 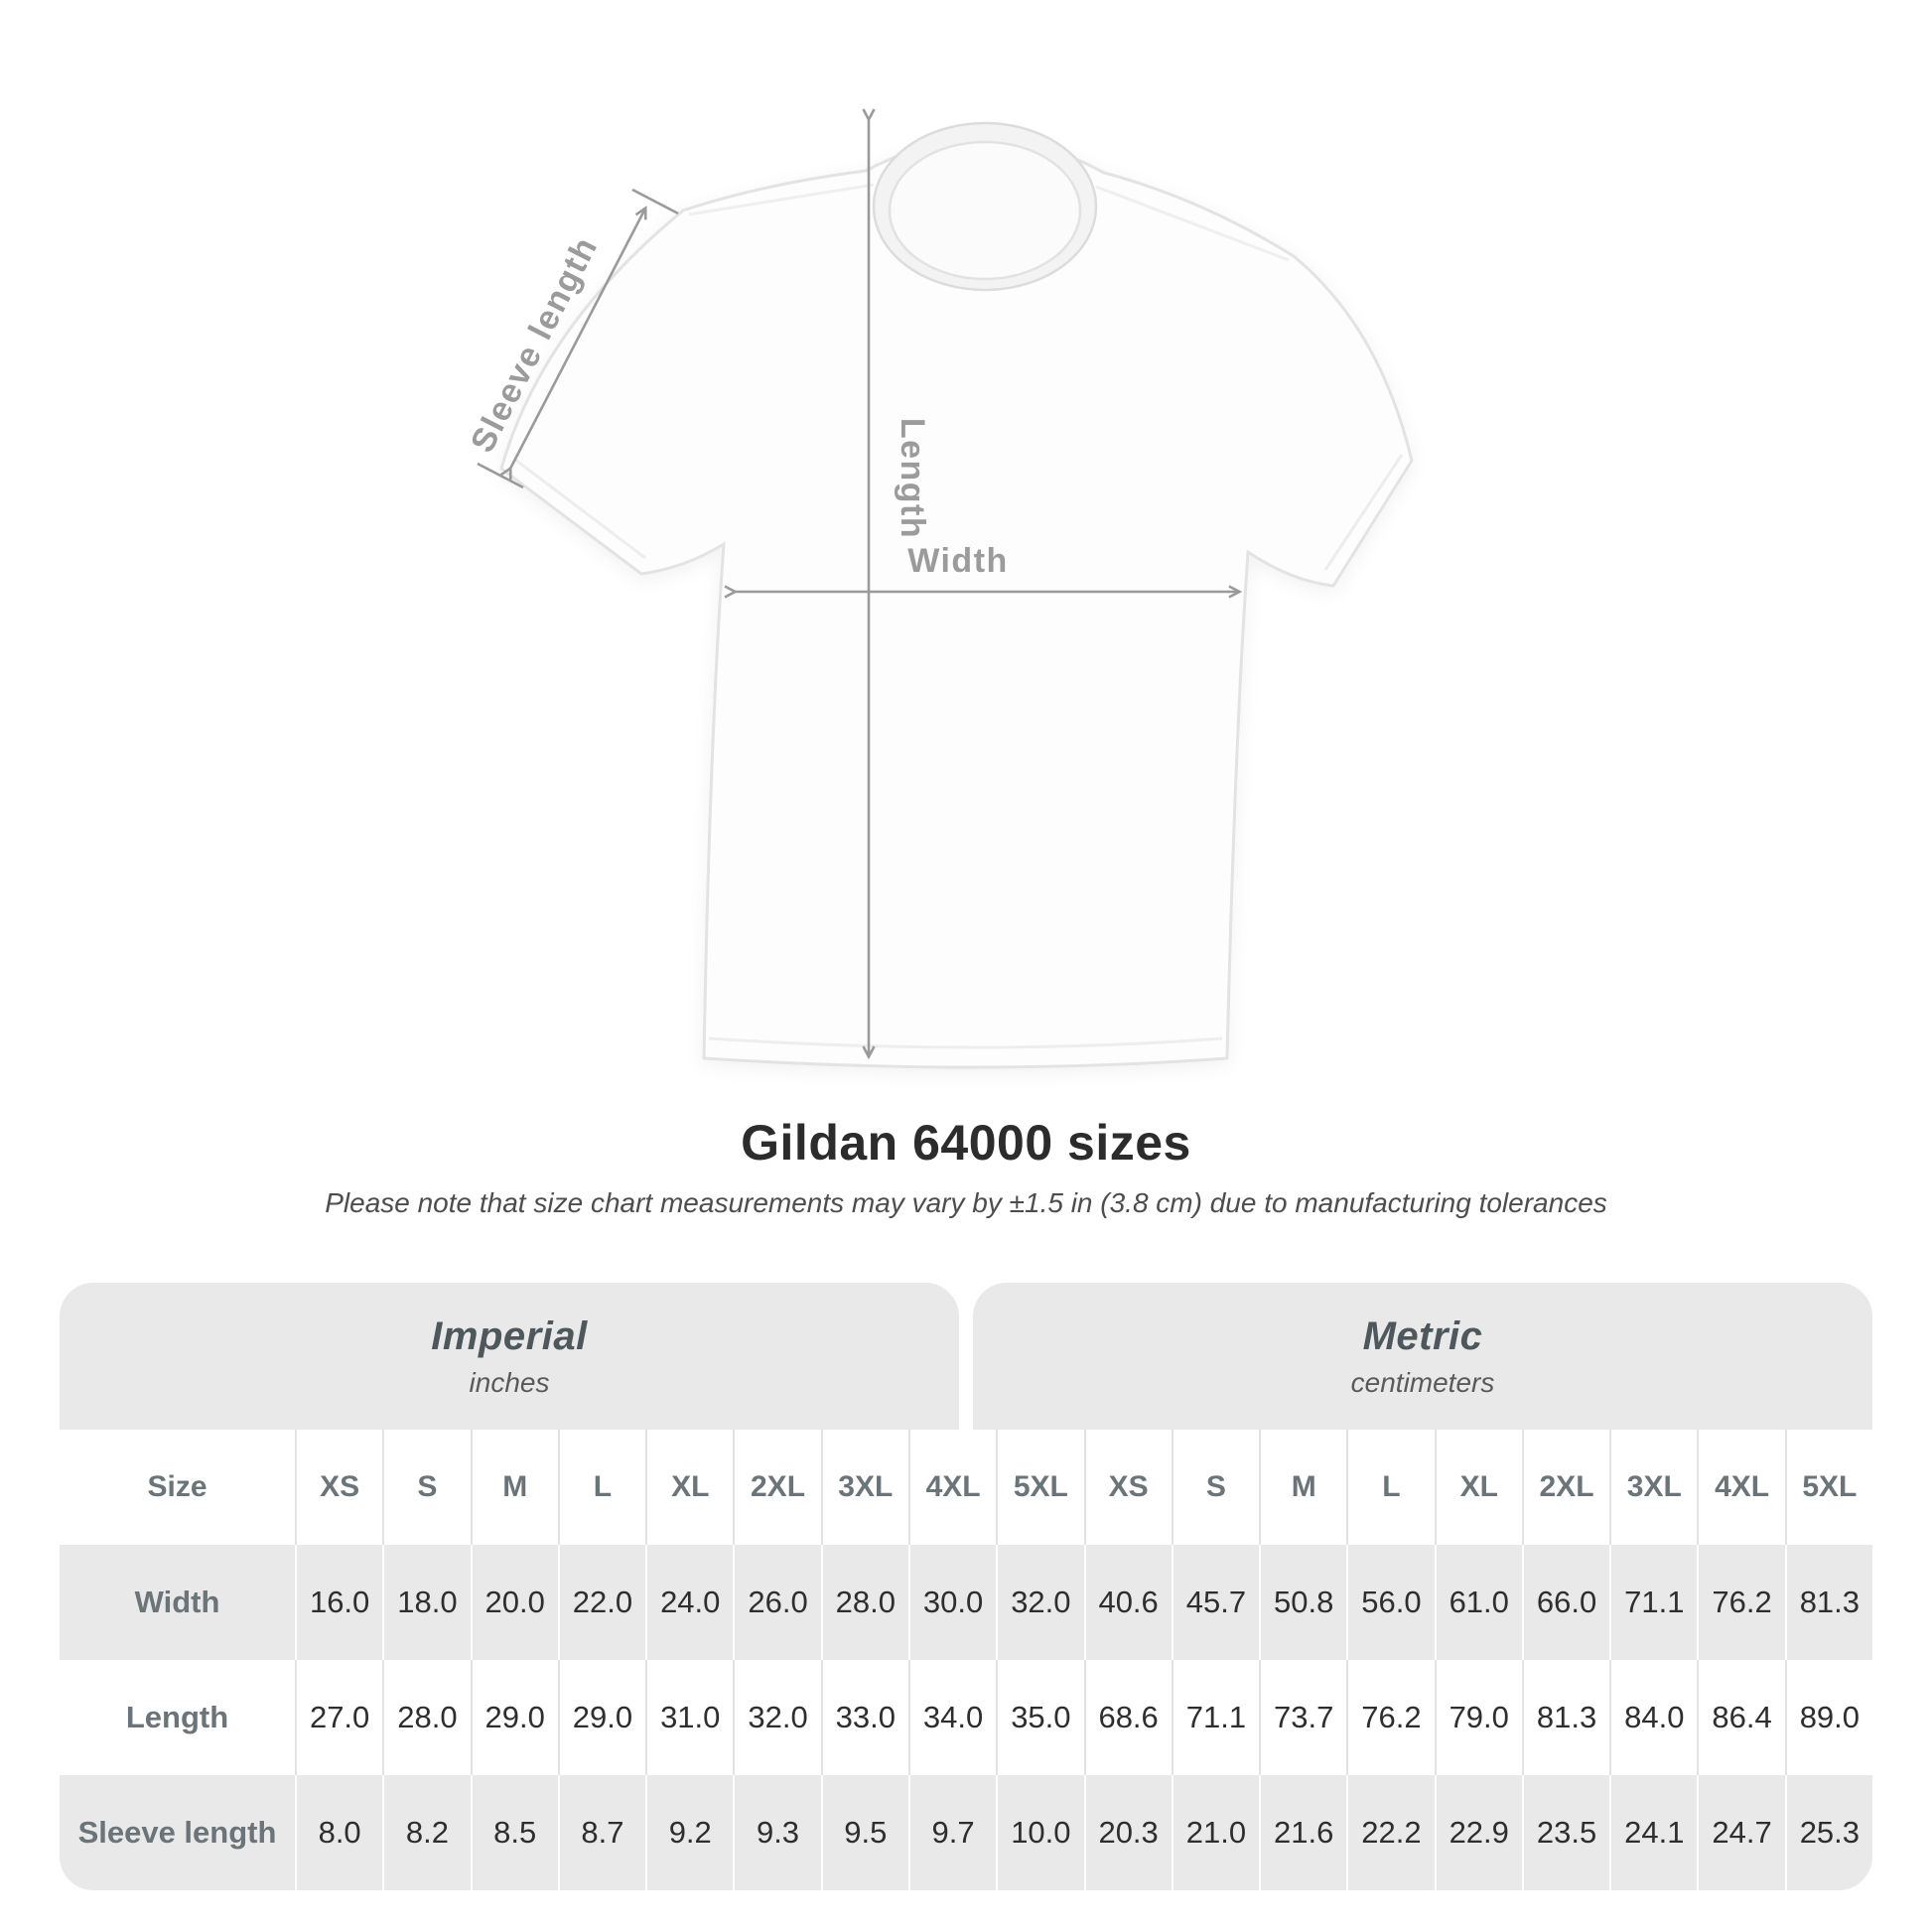 What do you see at coordinates (1040, 1602) in the screenshot?
I see `width-imperial-5xl: 32.0` at bounding box center [1040, 1602].